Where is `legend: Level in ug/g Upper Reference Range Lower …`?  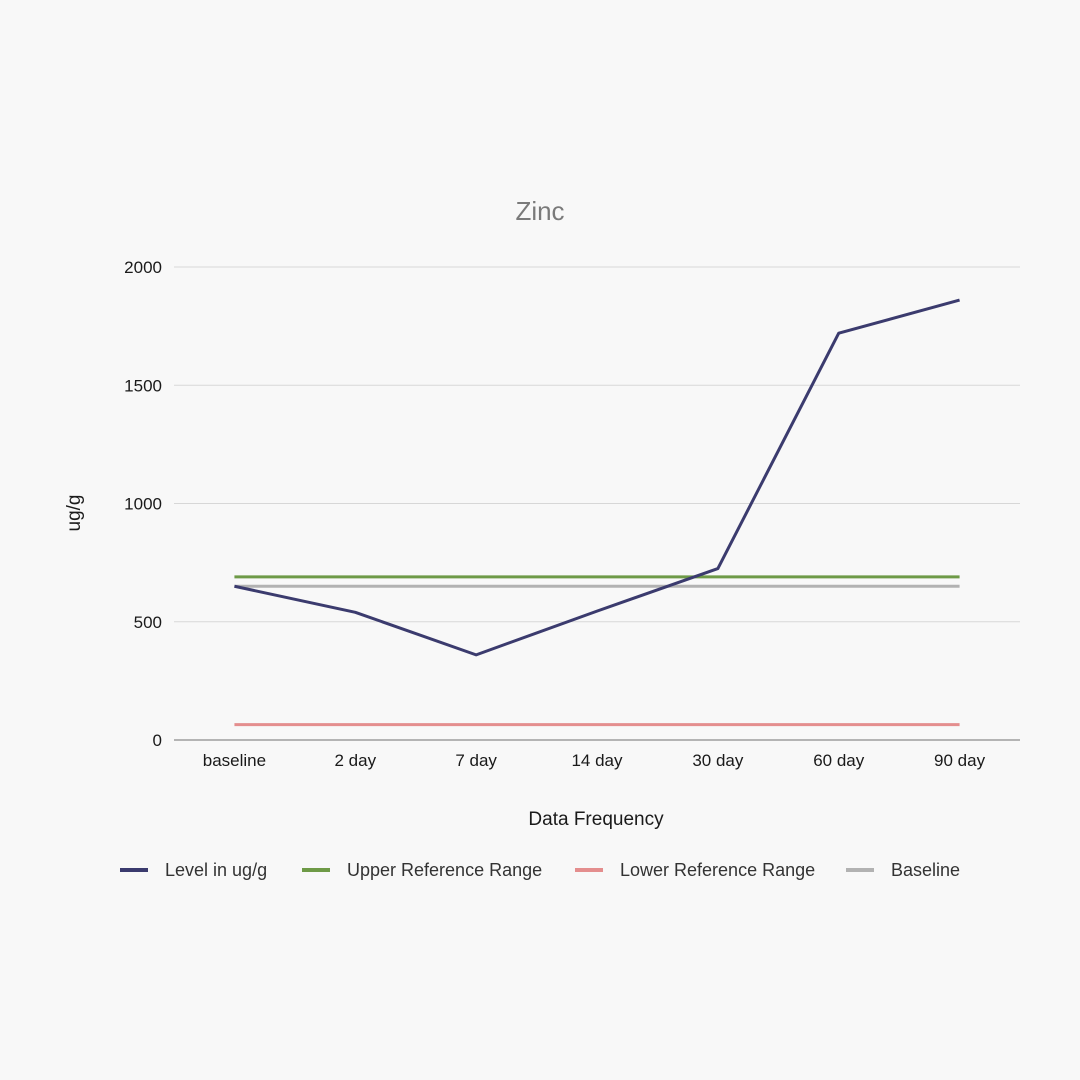 legend: Level in ug/g Upper Reference Range Lower … is located at coordinates (540, 870).